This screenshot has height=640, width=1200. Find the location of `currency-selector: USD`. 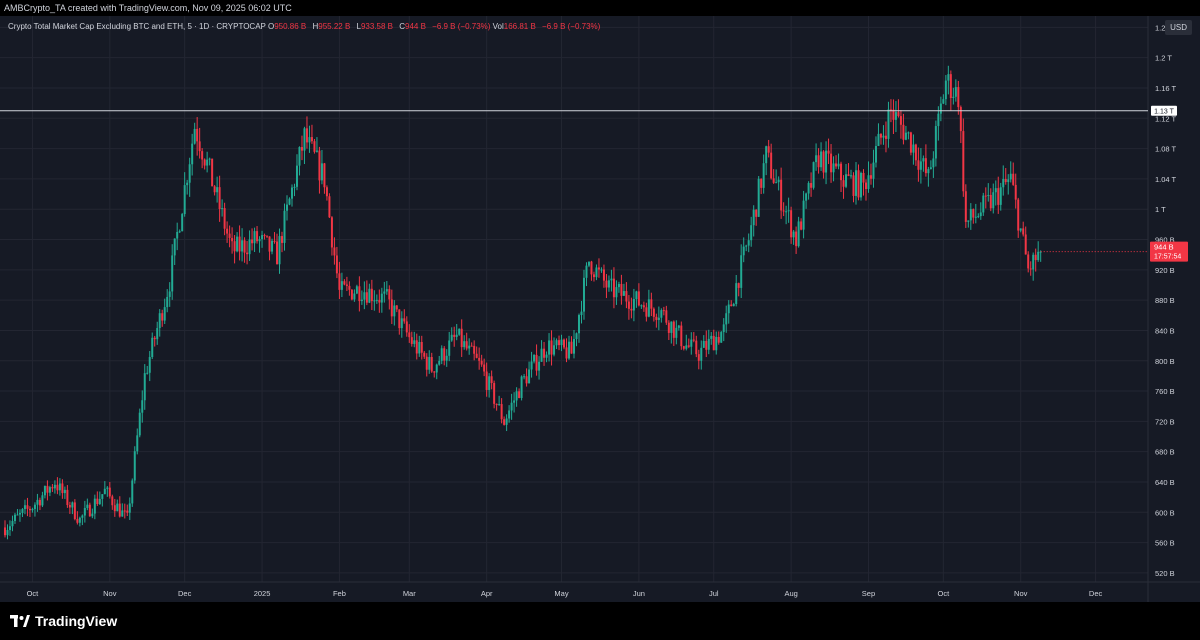

currency-selector: USD is located at coordinates (1178, 27).